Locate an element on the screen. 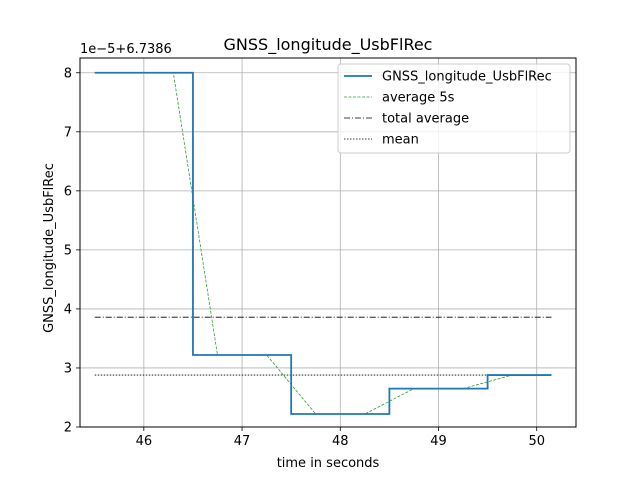 The width and height of the screenshot is (640, 480). legend-label: mean is located at coordinates (400, 140).